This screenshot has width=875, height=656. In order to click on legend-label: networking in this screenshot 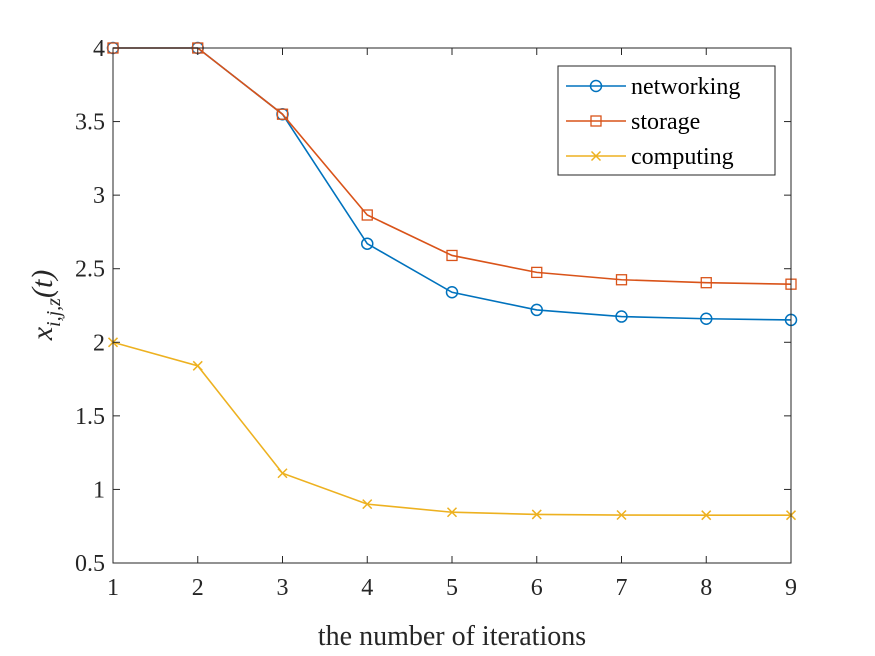, I will do `click(685, 87)`.